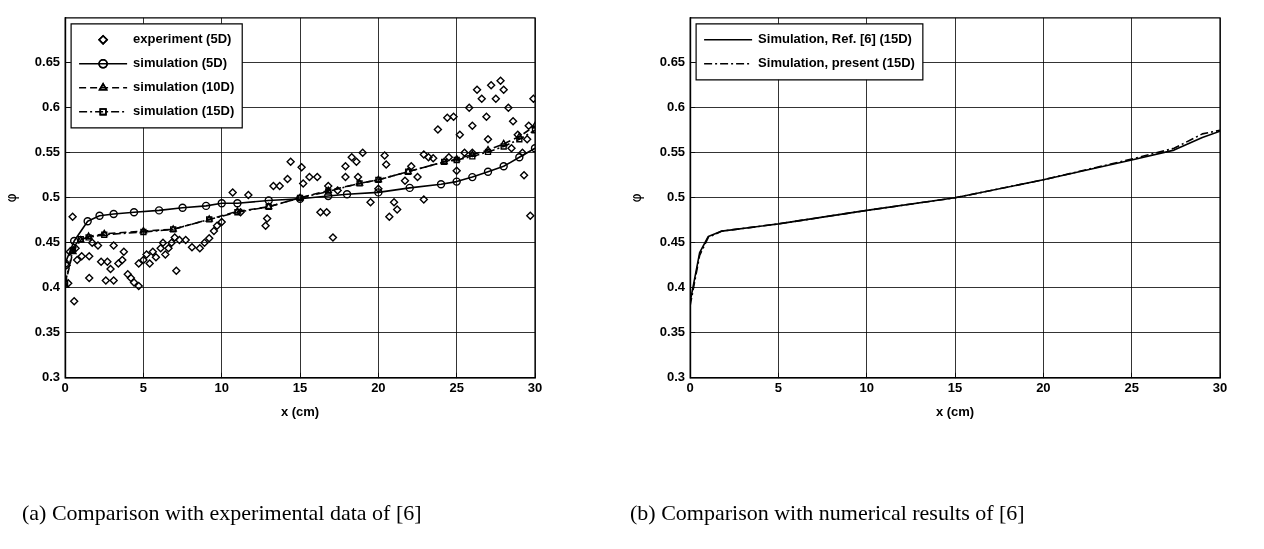 The height and width of the screenshot is (549, 1264). What do you see at coordinates (836, 63) in the screenshot?
I see `legend-label: Simulation, present (15D)` at bounding box center [836, 63].